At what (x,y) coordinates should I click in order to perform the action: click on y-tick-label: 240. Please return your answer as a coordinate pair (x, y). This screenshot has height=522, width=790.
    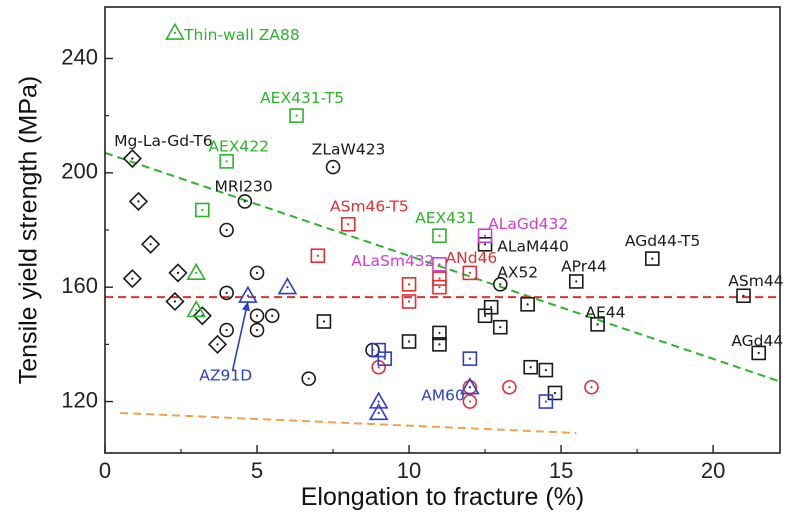
    Looking at the image, I should click on (79, 56).